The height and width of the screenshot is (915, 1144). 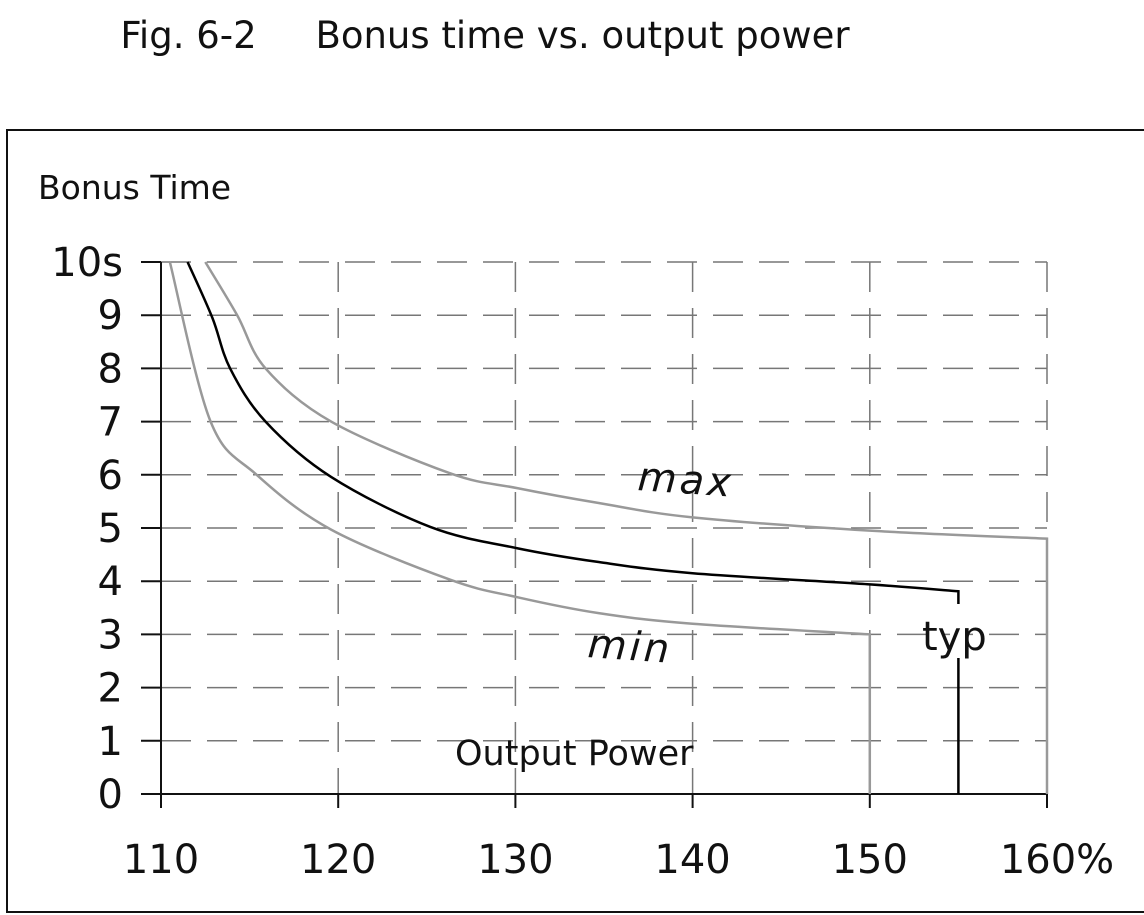 I want to click on y-tick-label: 7, so click(x=110, y=423).